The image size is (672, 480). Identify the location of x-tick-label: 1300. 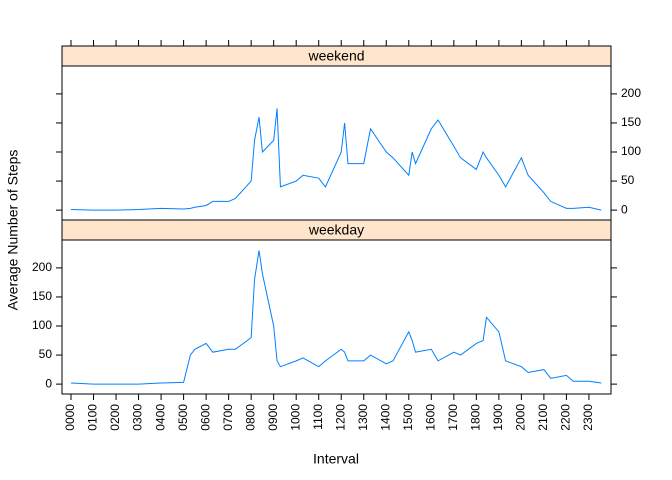
(363, 417).